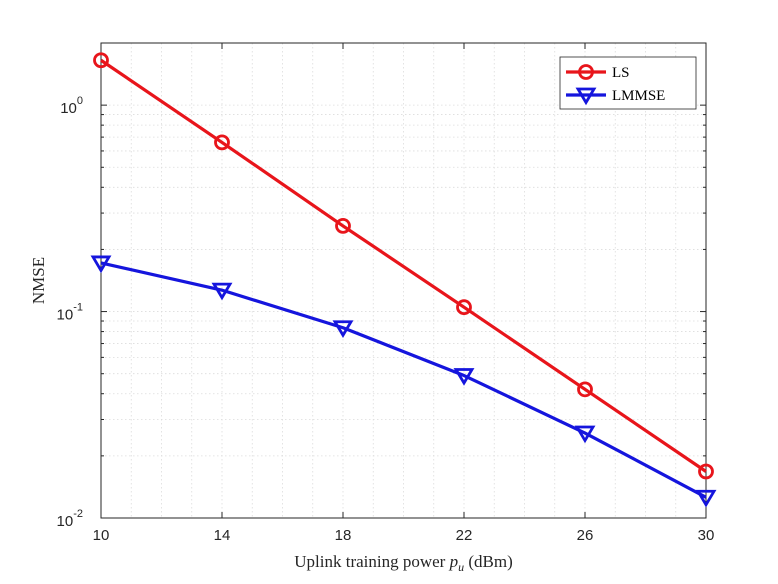 This screenshot has width=778, height=584. I want to click on y-tick-exponent: 0, so click(80, 101).